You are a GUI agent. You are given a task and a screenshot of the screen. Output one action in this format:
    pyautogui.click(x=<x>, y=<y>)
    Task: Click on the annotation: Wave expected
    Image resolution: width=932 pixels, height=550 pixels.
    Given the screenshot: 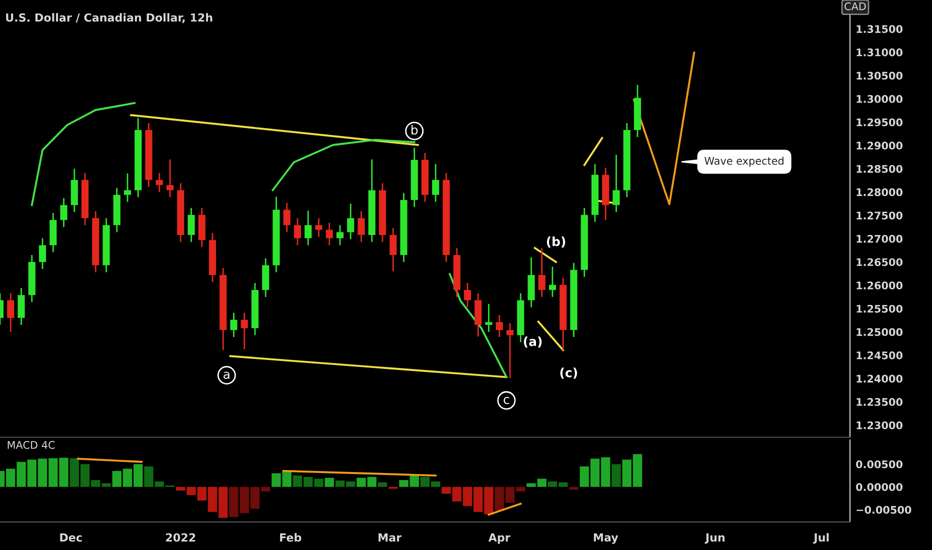 What is the action you would take?
    pyautogui.click(x=744, y=161)
    